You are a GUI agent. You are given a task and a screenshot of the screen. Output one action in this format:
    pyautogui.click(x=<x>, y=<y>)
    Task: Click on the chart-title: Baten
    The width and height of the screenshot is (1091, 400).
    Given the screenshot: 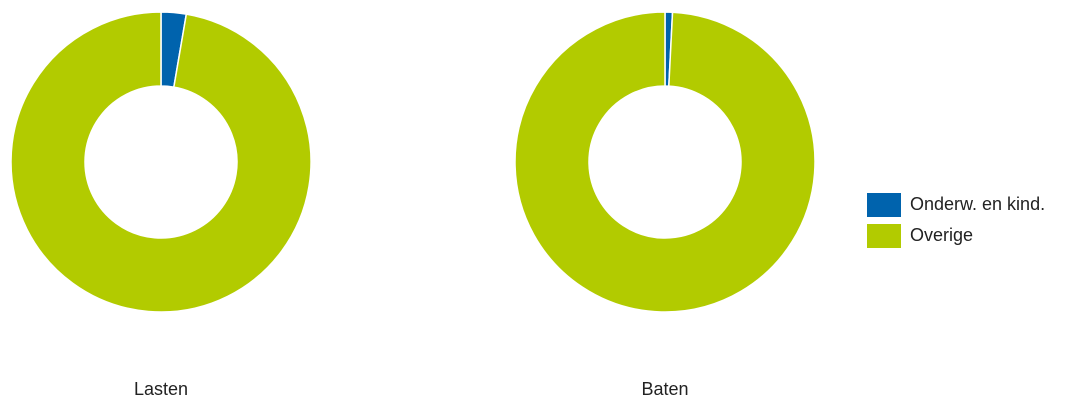 What is the action you would take?
    pyautogui.click(x=664, y=389)
    